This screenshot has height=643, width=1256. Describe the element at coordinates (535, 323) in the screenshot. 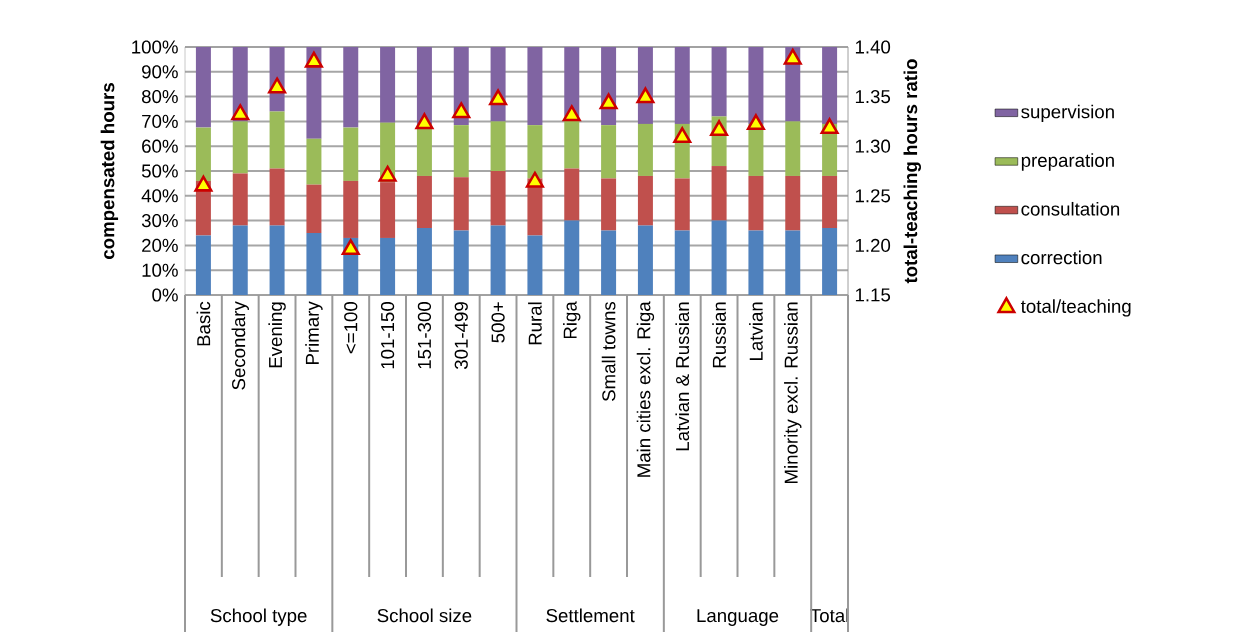

I see `x-tick-label: Rural` at that location.